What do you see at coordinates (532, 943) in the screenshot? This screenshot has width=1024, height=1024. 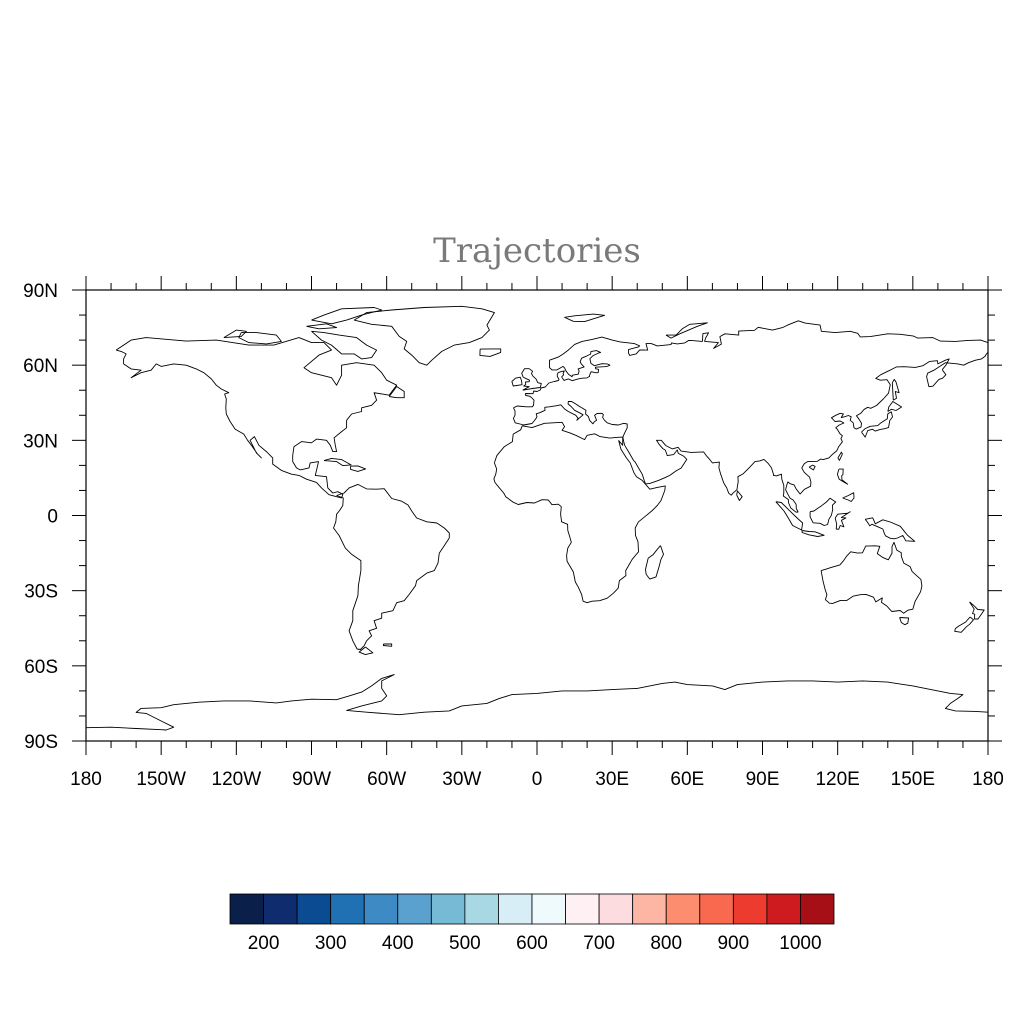 I see `colorbar-label: 600` at bounding box center [532, 943].